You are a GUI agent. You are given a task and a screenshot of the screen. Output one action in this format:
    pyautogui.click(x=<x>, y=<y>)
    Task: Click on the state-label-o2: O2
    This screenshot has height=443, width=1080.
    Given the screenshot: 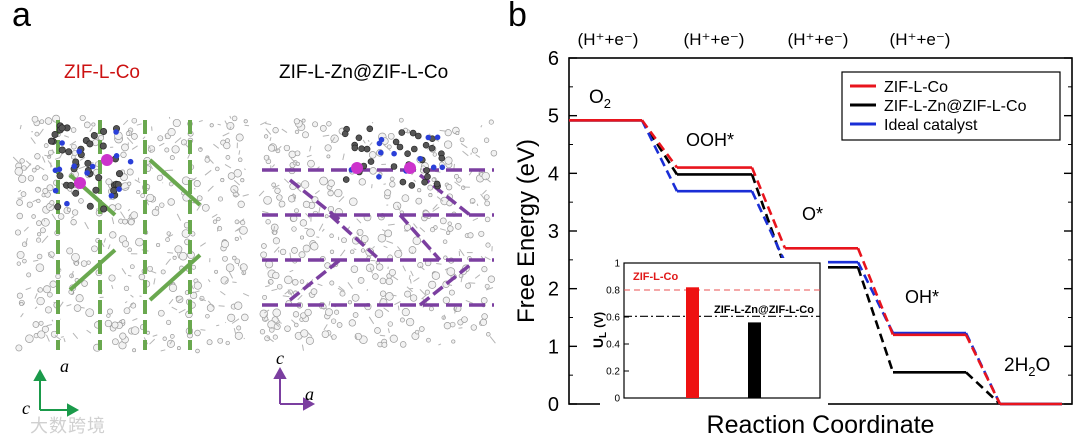 What is the action you would take?
    pyautogui.click(x=600, y=99)
    